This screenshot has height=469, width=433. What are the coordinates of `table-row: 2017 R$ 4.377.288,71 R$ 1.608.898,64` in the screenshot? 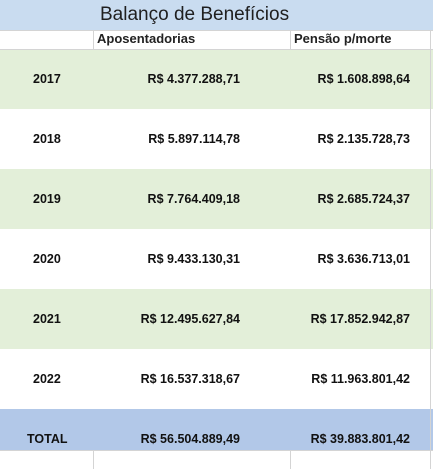 It's located at (216, 79).